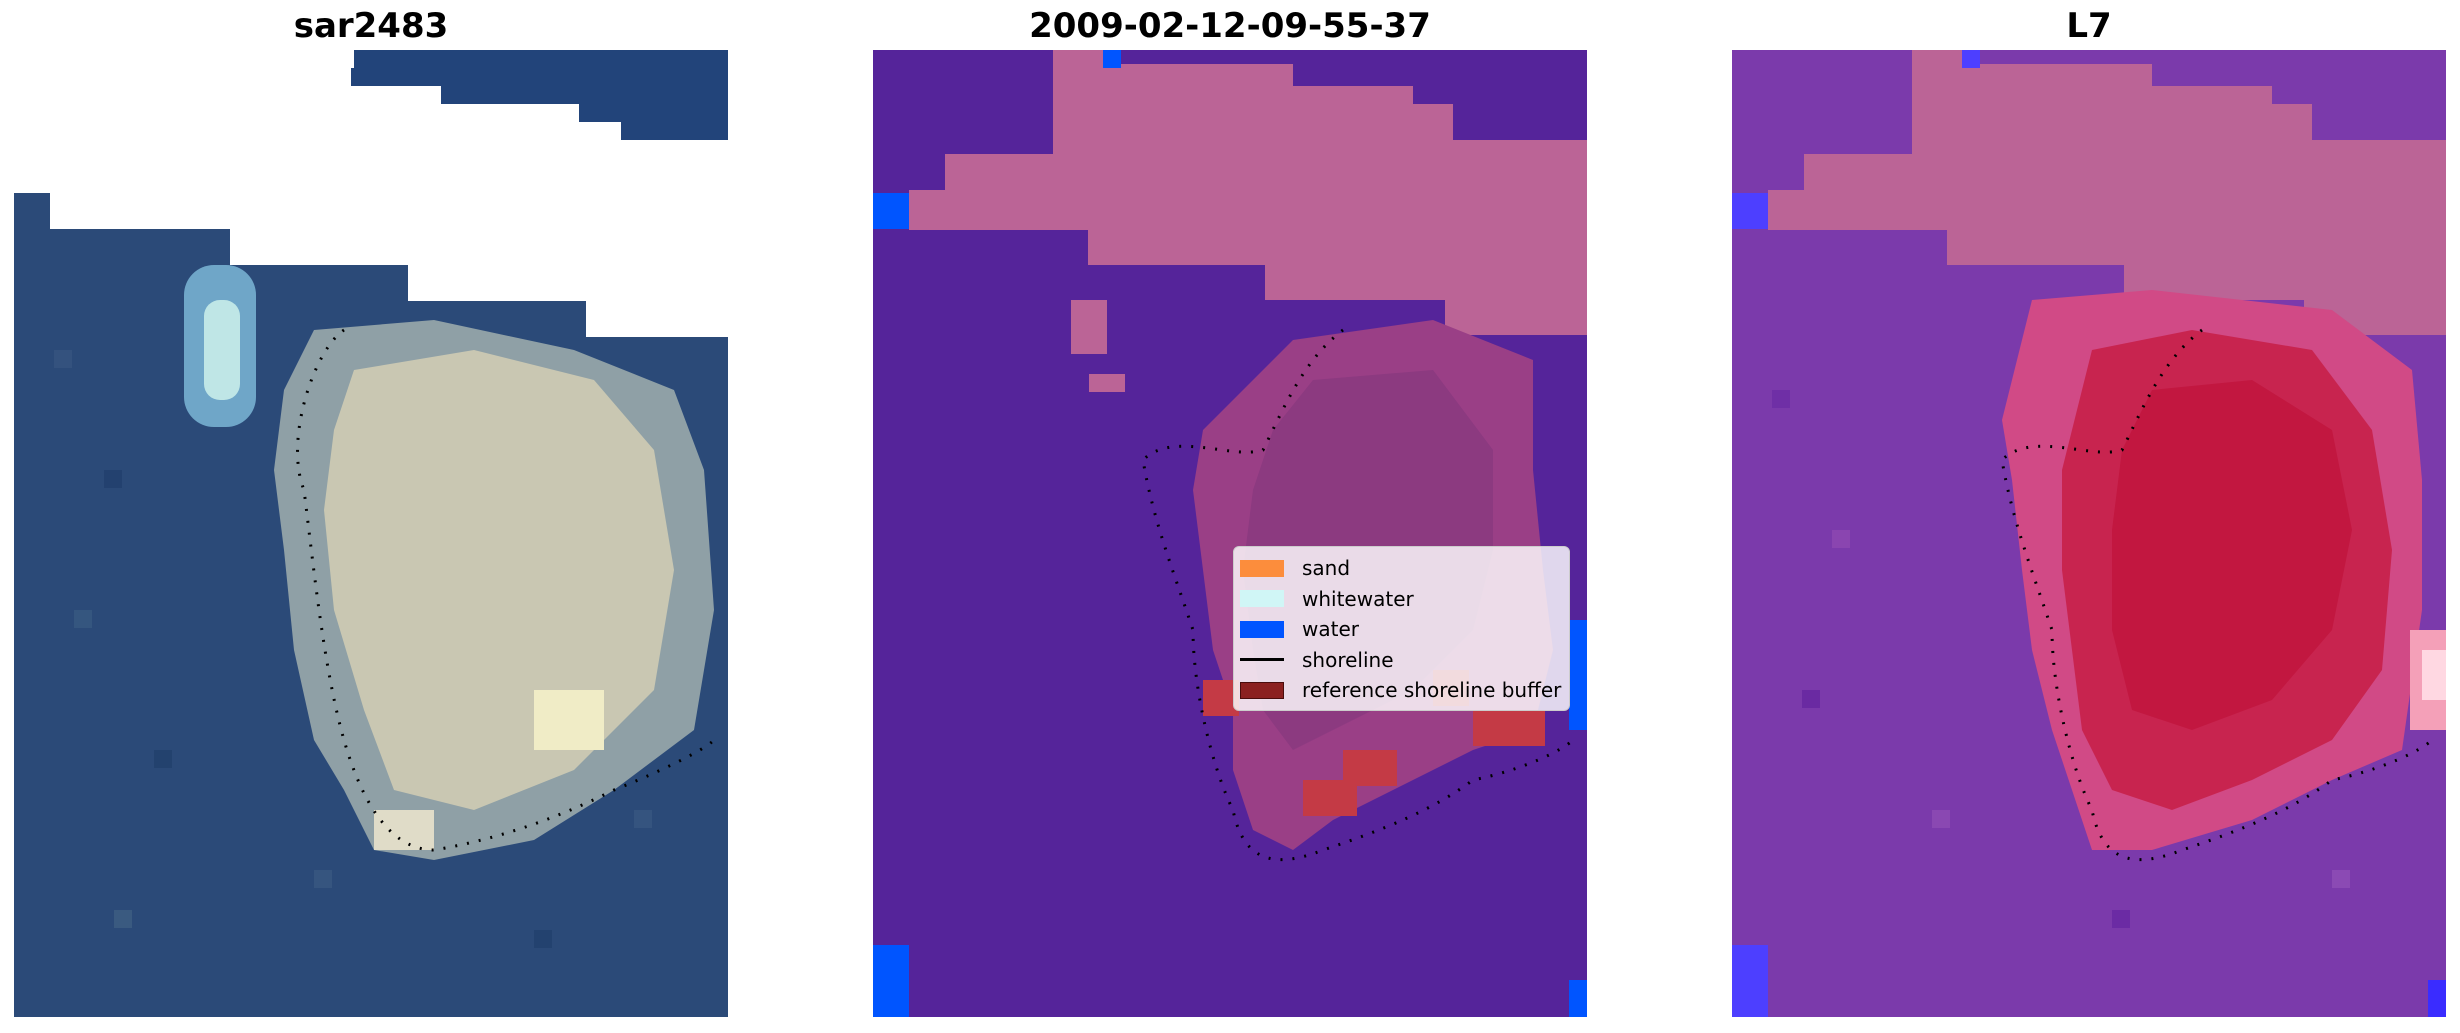 Image resolution: width=2460 pixels, height=1033 pixels. What do you see at coordinates (1432, 690) in the screenshot?
I see `legend-label: reference shoreline buffer` at bounding box center [1432, 690].